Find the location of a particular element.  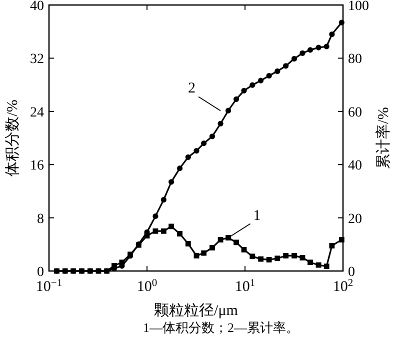

y-tick-label: 8 is located at coordinates (40, 219).